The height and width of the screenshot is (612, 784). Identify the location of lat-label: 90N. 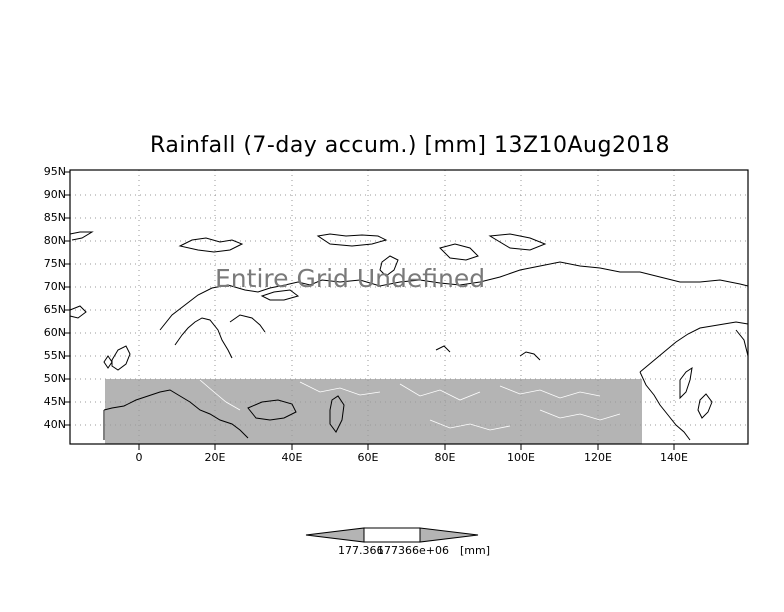
(54, 194).